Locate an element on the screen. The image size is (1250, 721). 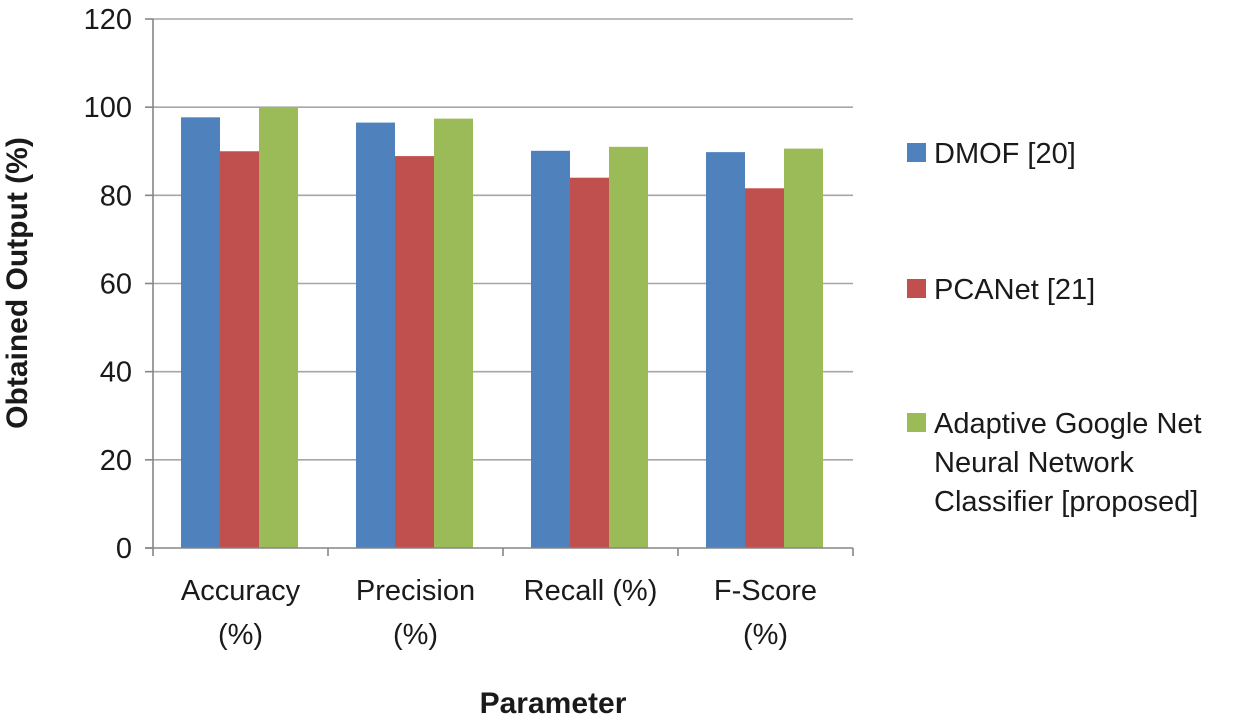
y-tick-label: 0 is located at coordinates (124, 549).